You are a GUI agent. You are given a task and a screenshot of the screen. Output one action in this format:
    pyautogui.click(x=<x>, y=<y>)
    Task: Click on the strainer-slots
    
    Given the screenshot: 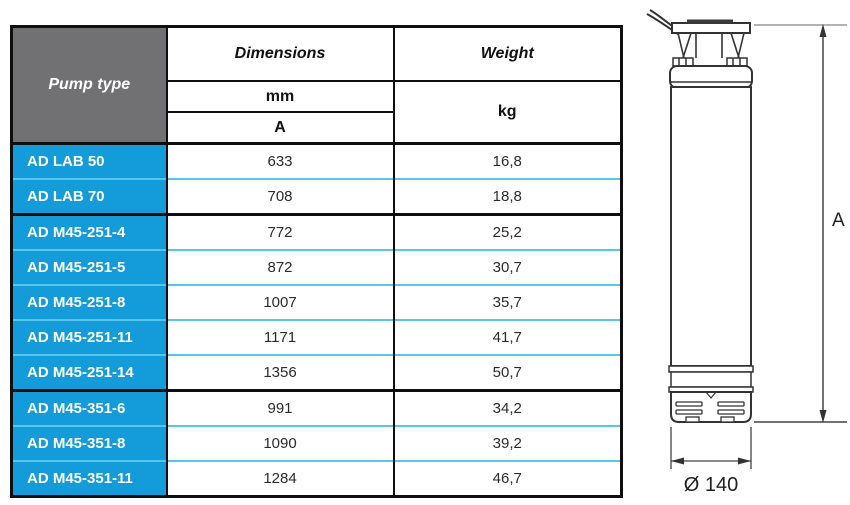 What is the action you would take?
    pyautogui.click(x=710, y=412)
    